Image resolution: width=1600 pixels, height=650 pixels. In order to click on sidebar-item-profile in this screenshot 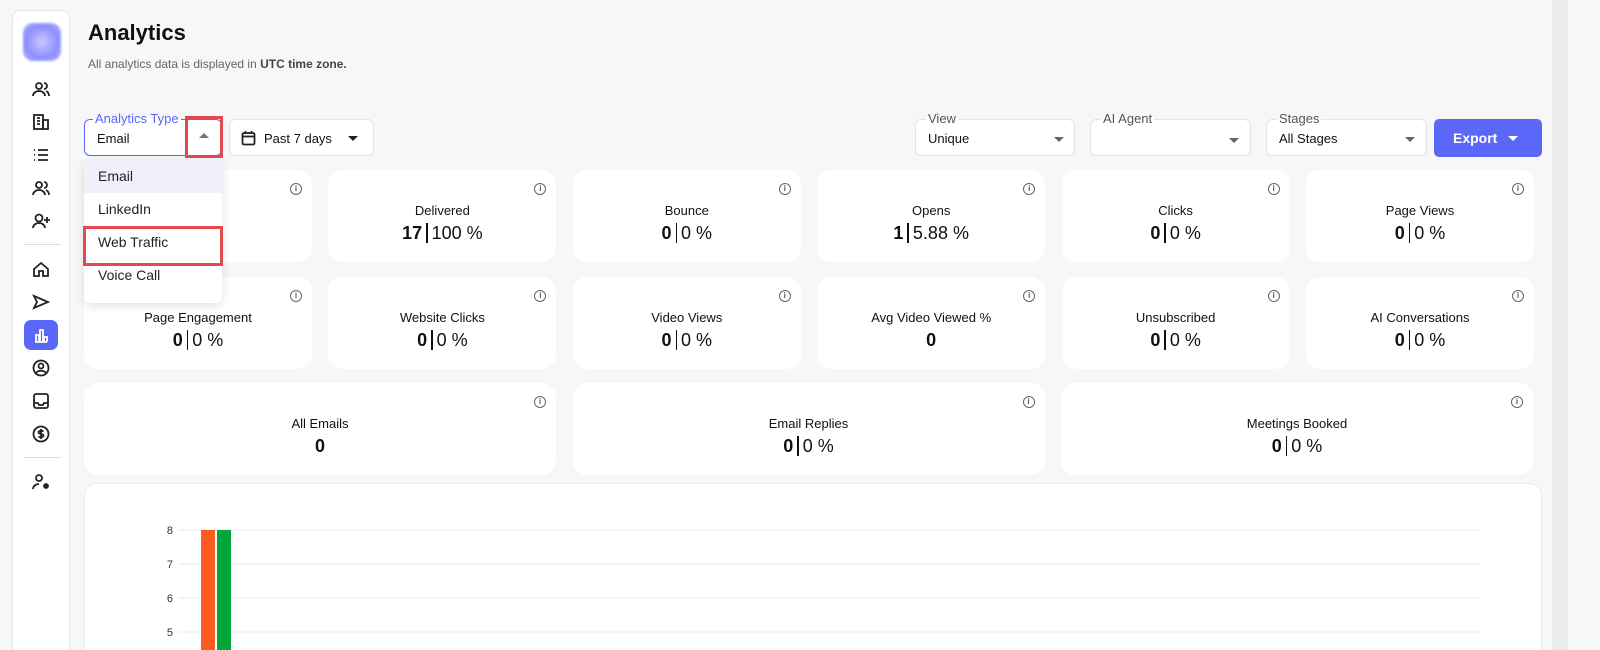, I will do `click(41, 368)`.